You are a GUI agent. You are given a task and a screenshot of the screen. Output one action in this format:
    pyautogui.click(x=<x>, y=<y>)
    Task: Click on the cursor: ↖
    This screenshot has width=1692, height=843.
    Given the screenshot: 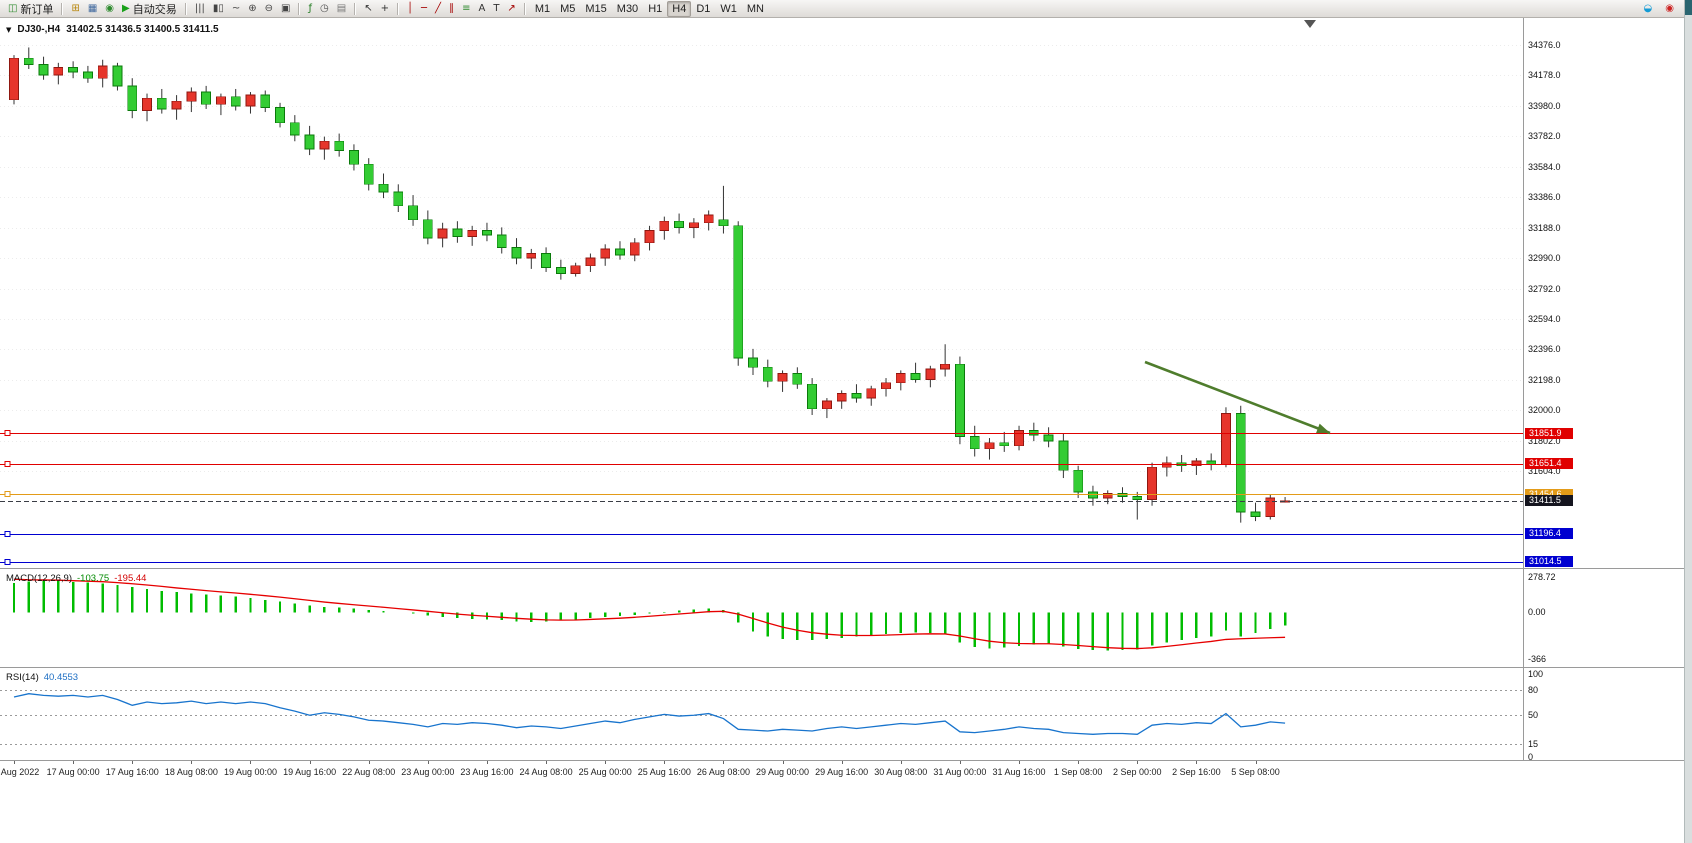 What is the action you would take?
    pyautogui.click(x=368, y=9)
    